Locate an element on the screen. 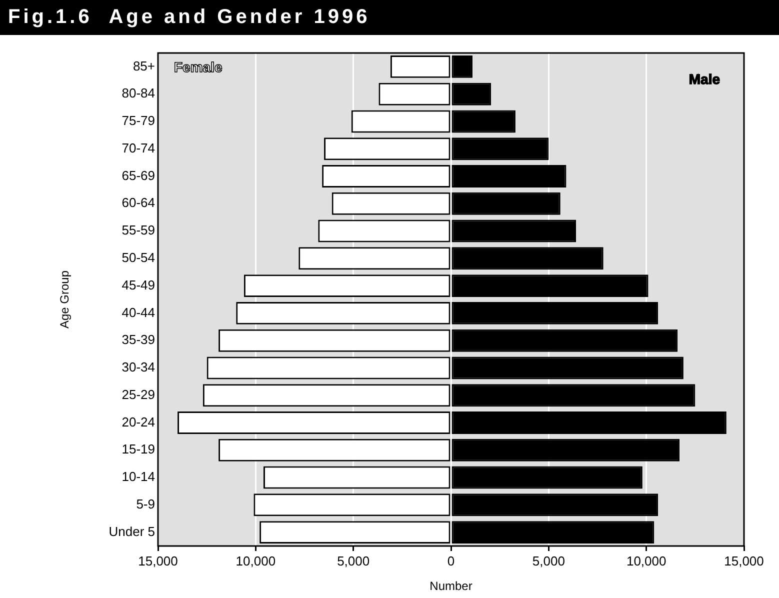 The height and width of the screenshot is (598, 779). y-tick-label: 30-34 is located at coordinates (138, 367).